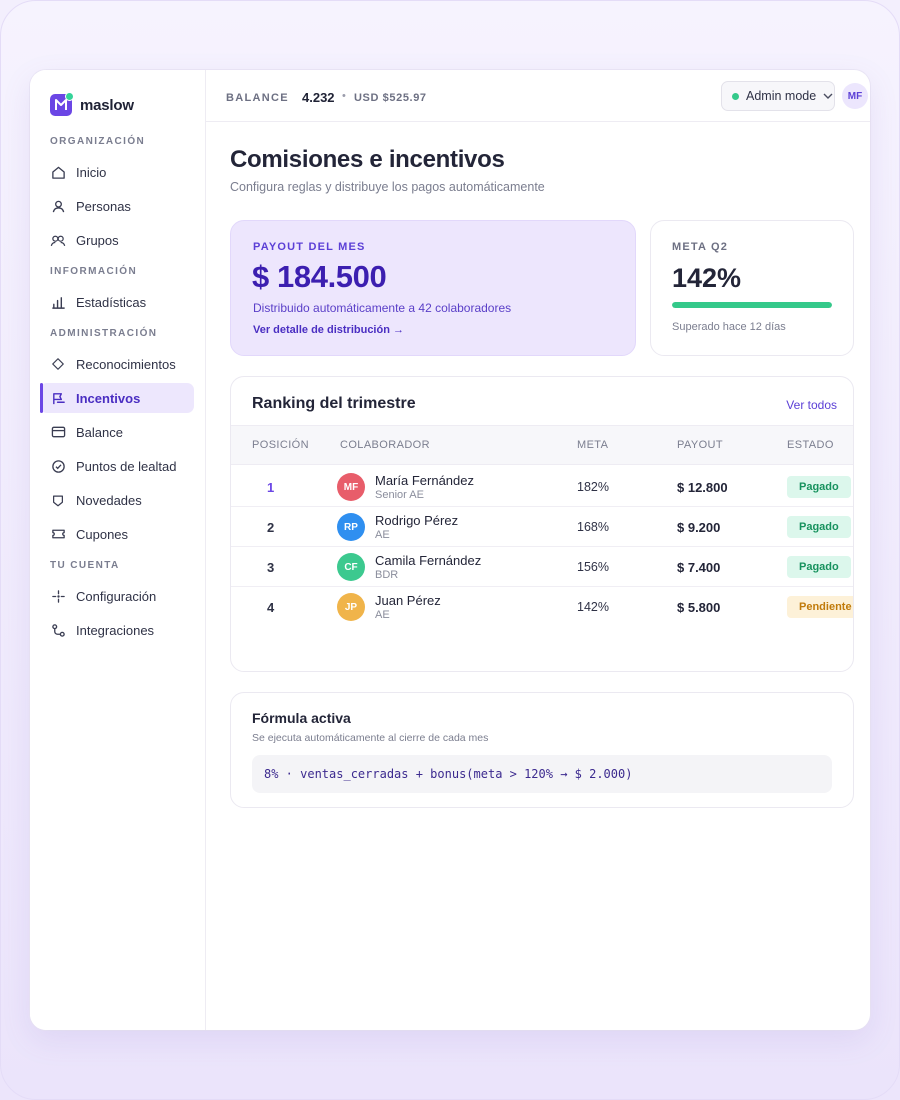  Describe the element at coordinates (390, 98) in the screenshot. I see `balance-usd: USD $525.97` at that location.